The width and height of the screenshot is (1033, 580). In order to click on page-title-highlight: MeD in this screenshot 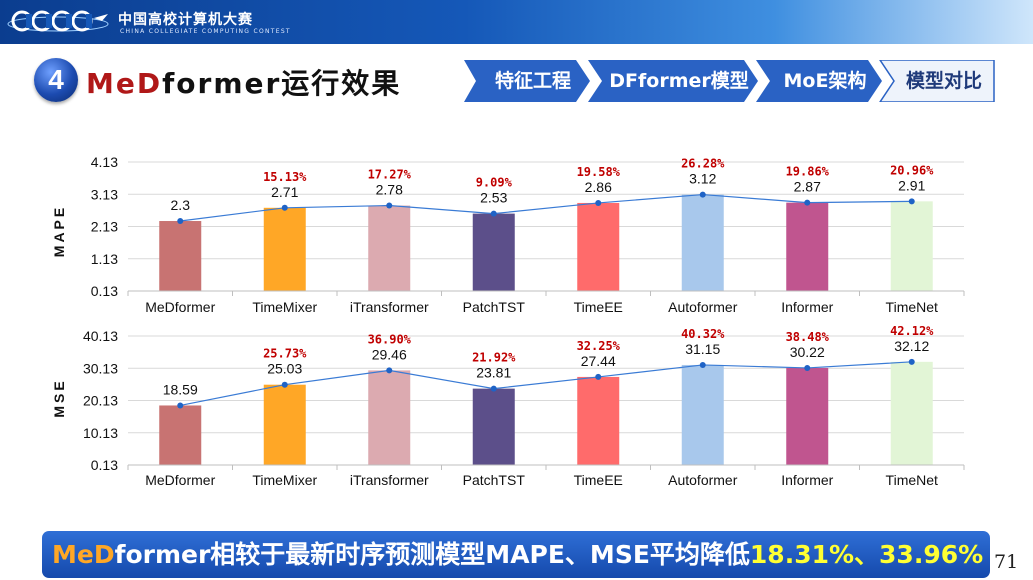, I will do `click(124, 83)`.